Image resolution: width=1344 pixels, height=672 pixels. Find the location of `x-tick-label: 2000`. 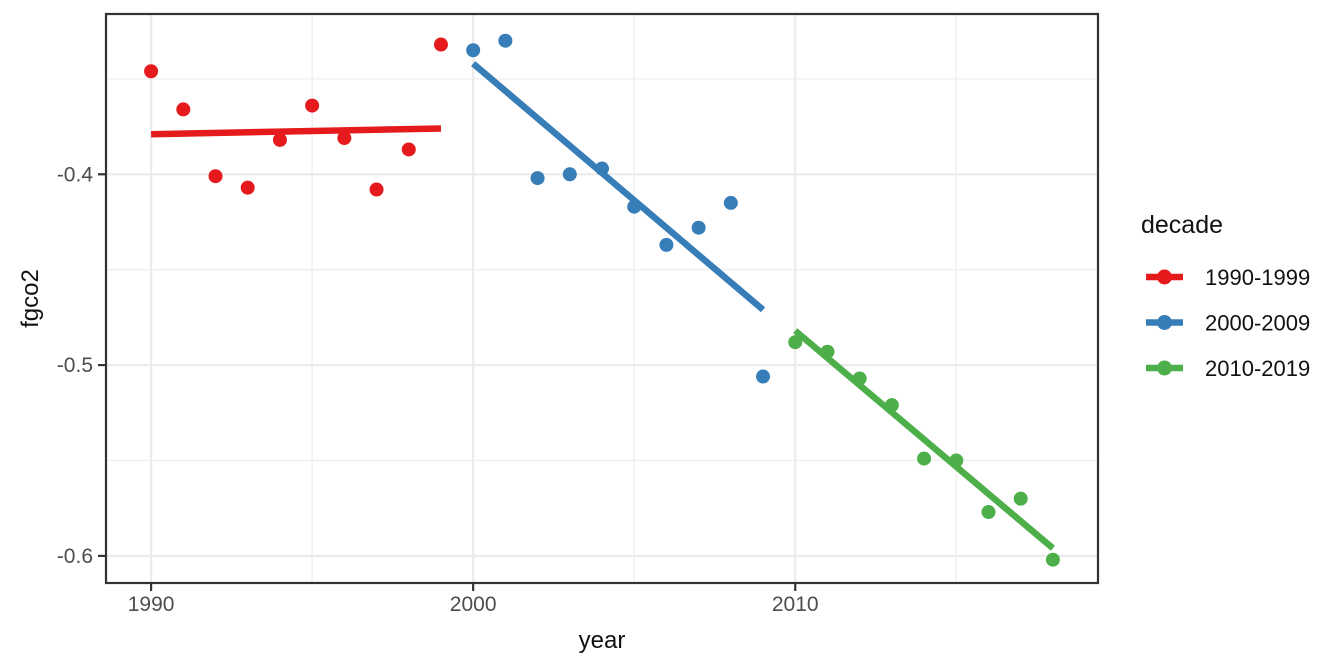

x-tick-label: 2000 is located at coordinates (473, 604).